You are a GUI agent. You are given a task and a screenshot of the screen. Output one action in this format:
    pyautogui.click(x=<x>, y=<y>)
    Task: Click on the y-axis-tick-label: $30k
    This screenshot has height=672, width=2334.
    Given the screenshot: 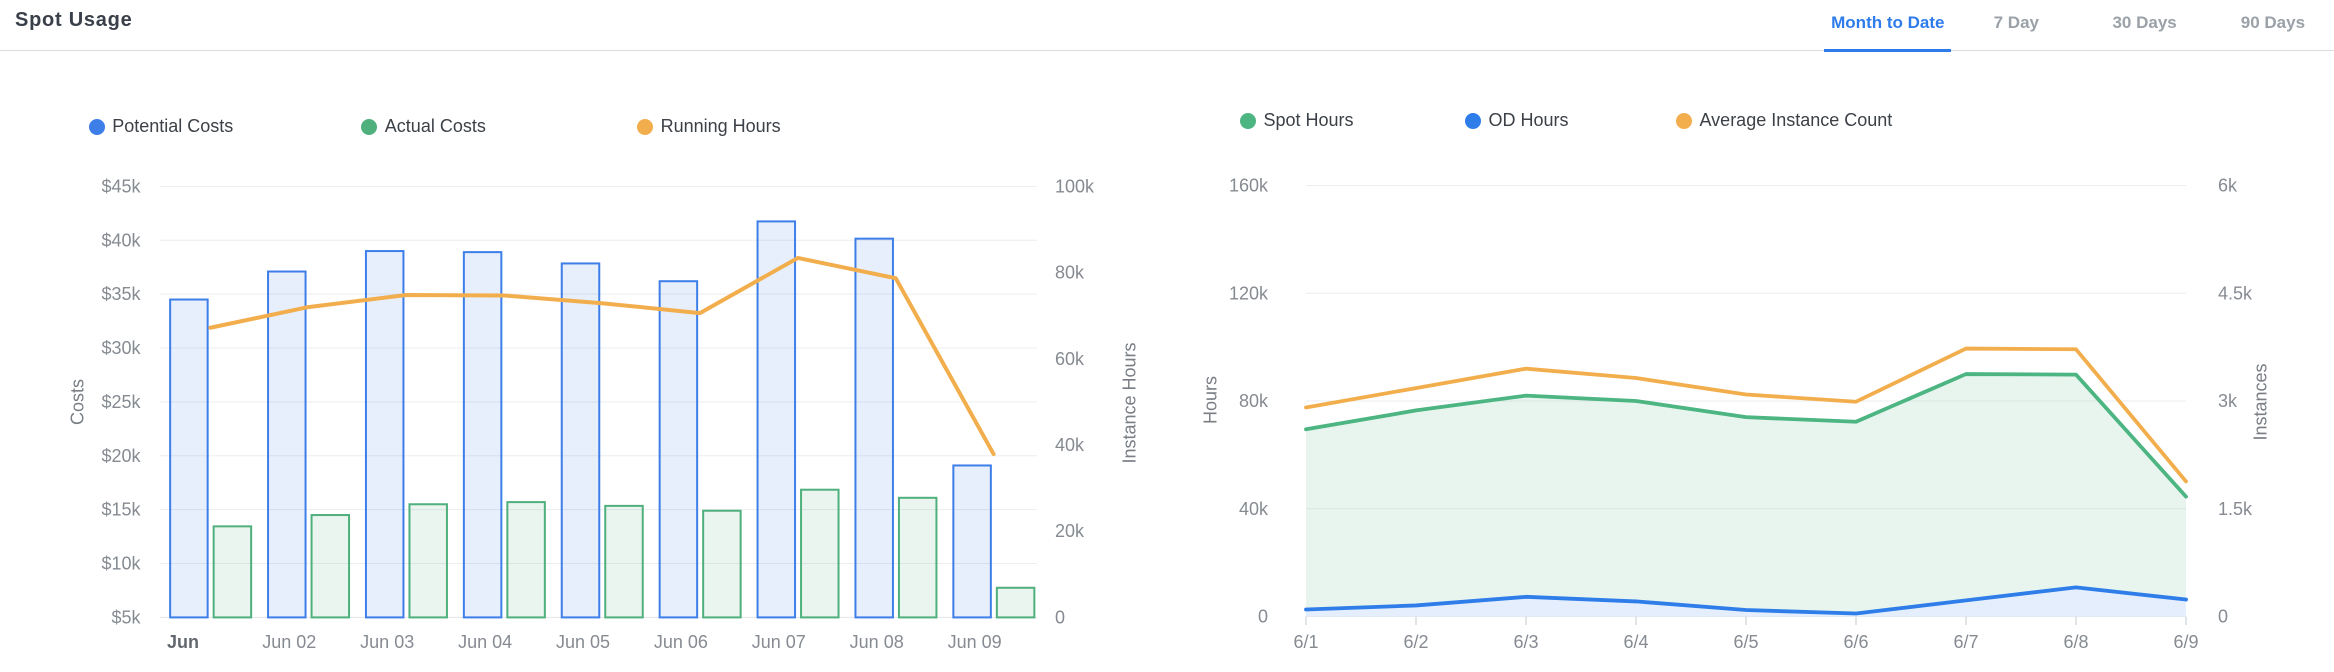 What is the action you would take?
    pyautogui.click(x=121, y=348)
    